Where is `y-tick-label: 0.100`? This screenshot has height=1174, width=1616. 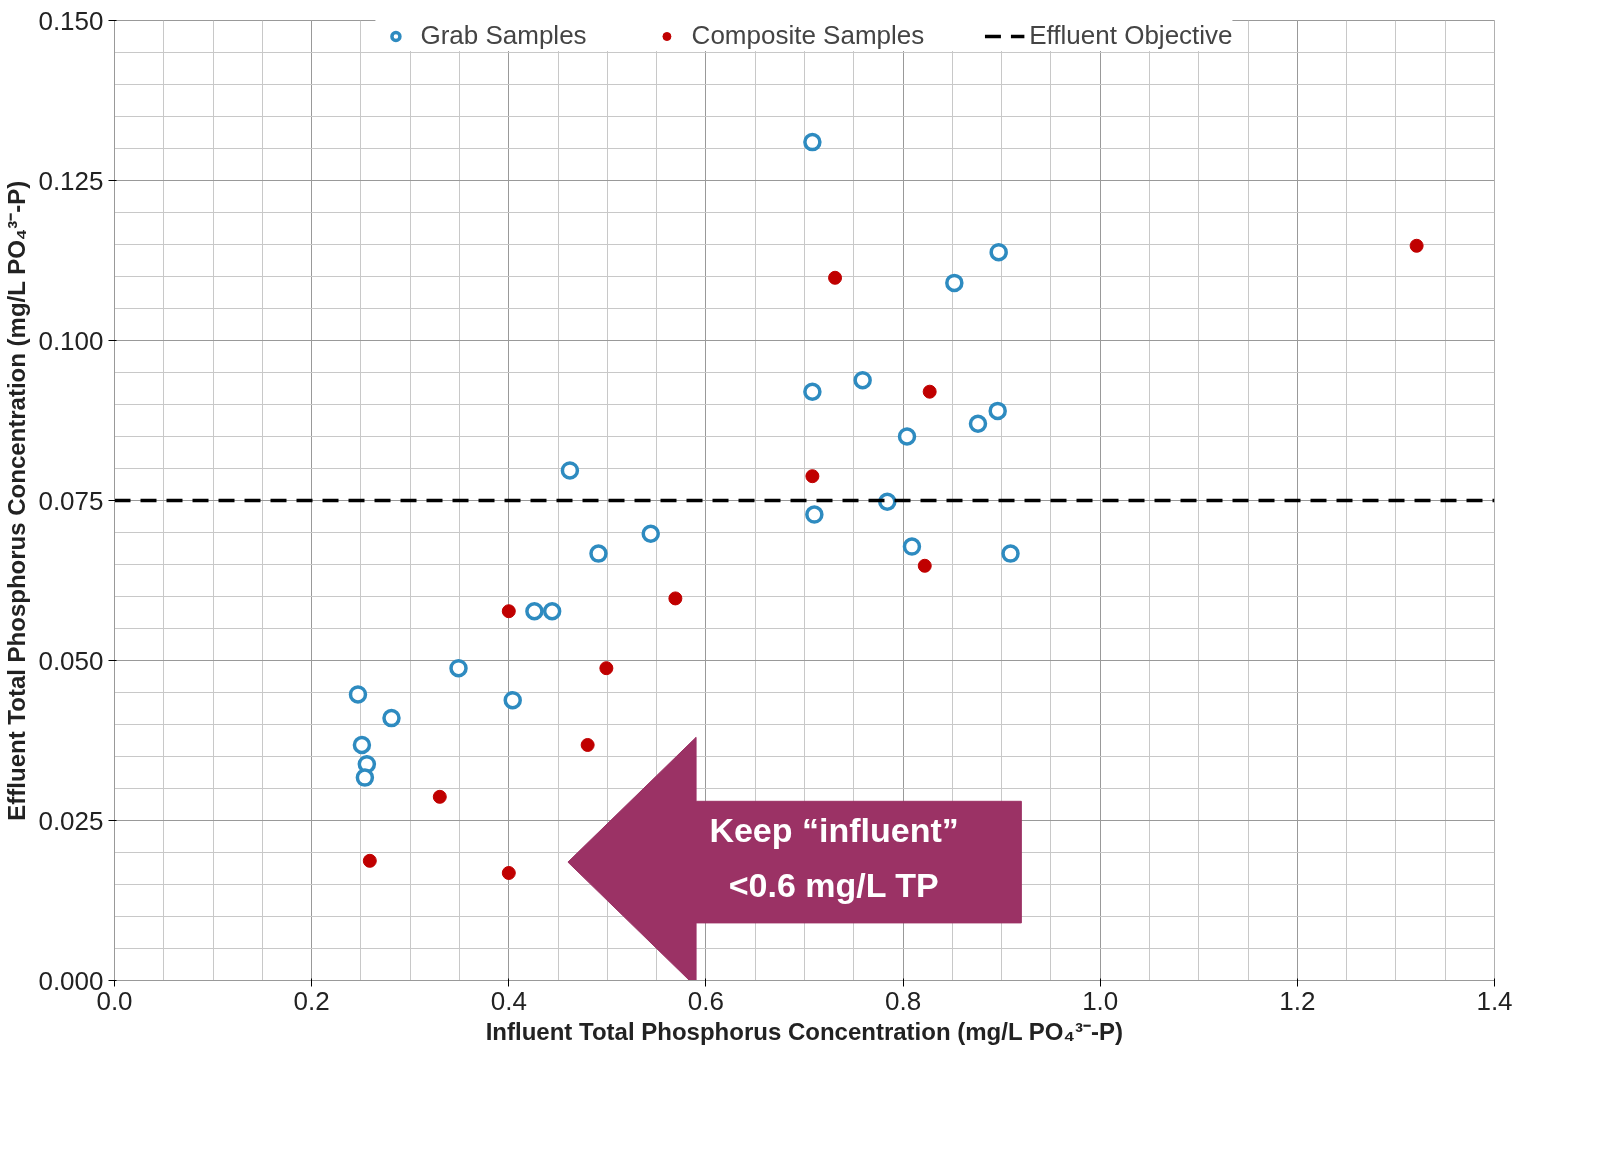
y-tick-label: 0.100 is located at coordinates (71, 340).